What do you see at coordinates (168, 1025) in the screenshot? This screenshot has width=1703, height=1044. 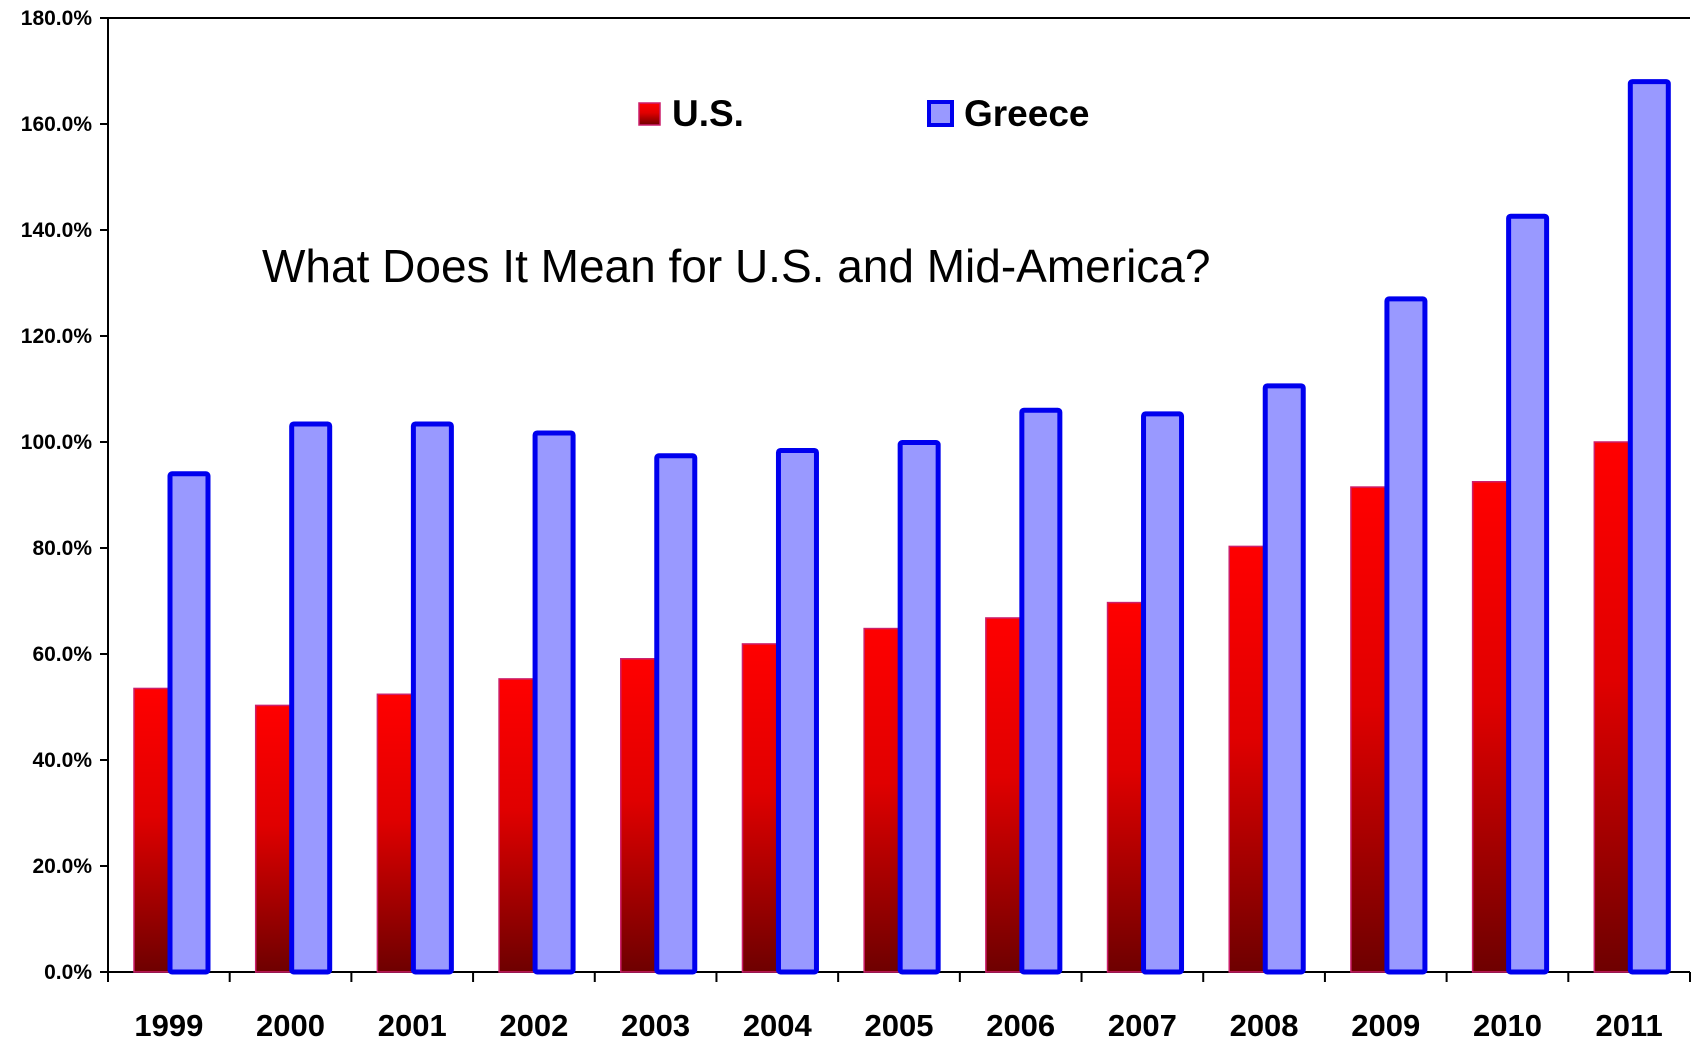 I see `x-category-label: 1999` at bounding box center [168, 1025].